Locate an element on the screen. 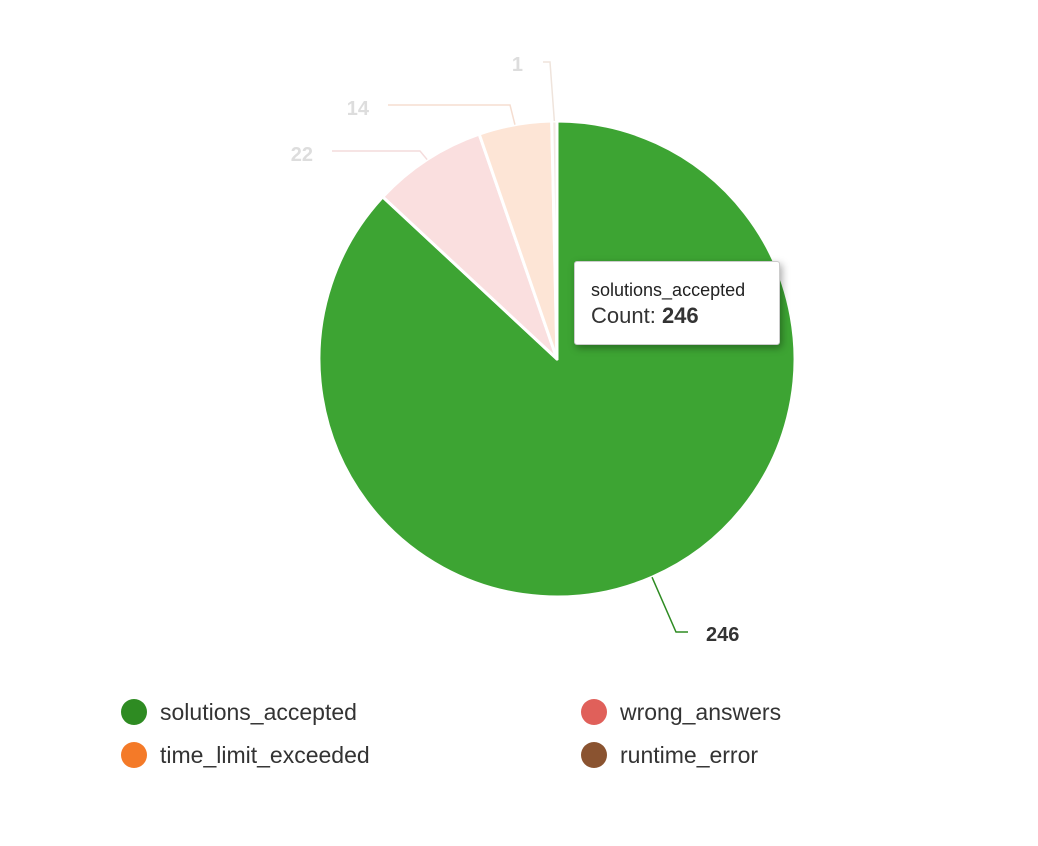 This screenshot has width=1038, height=846. legend-item-solutions-accepted: solutions_accepted is located at coordinates (239, 712).